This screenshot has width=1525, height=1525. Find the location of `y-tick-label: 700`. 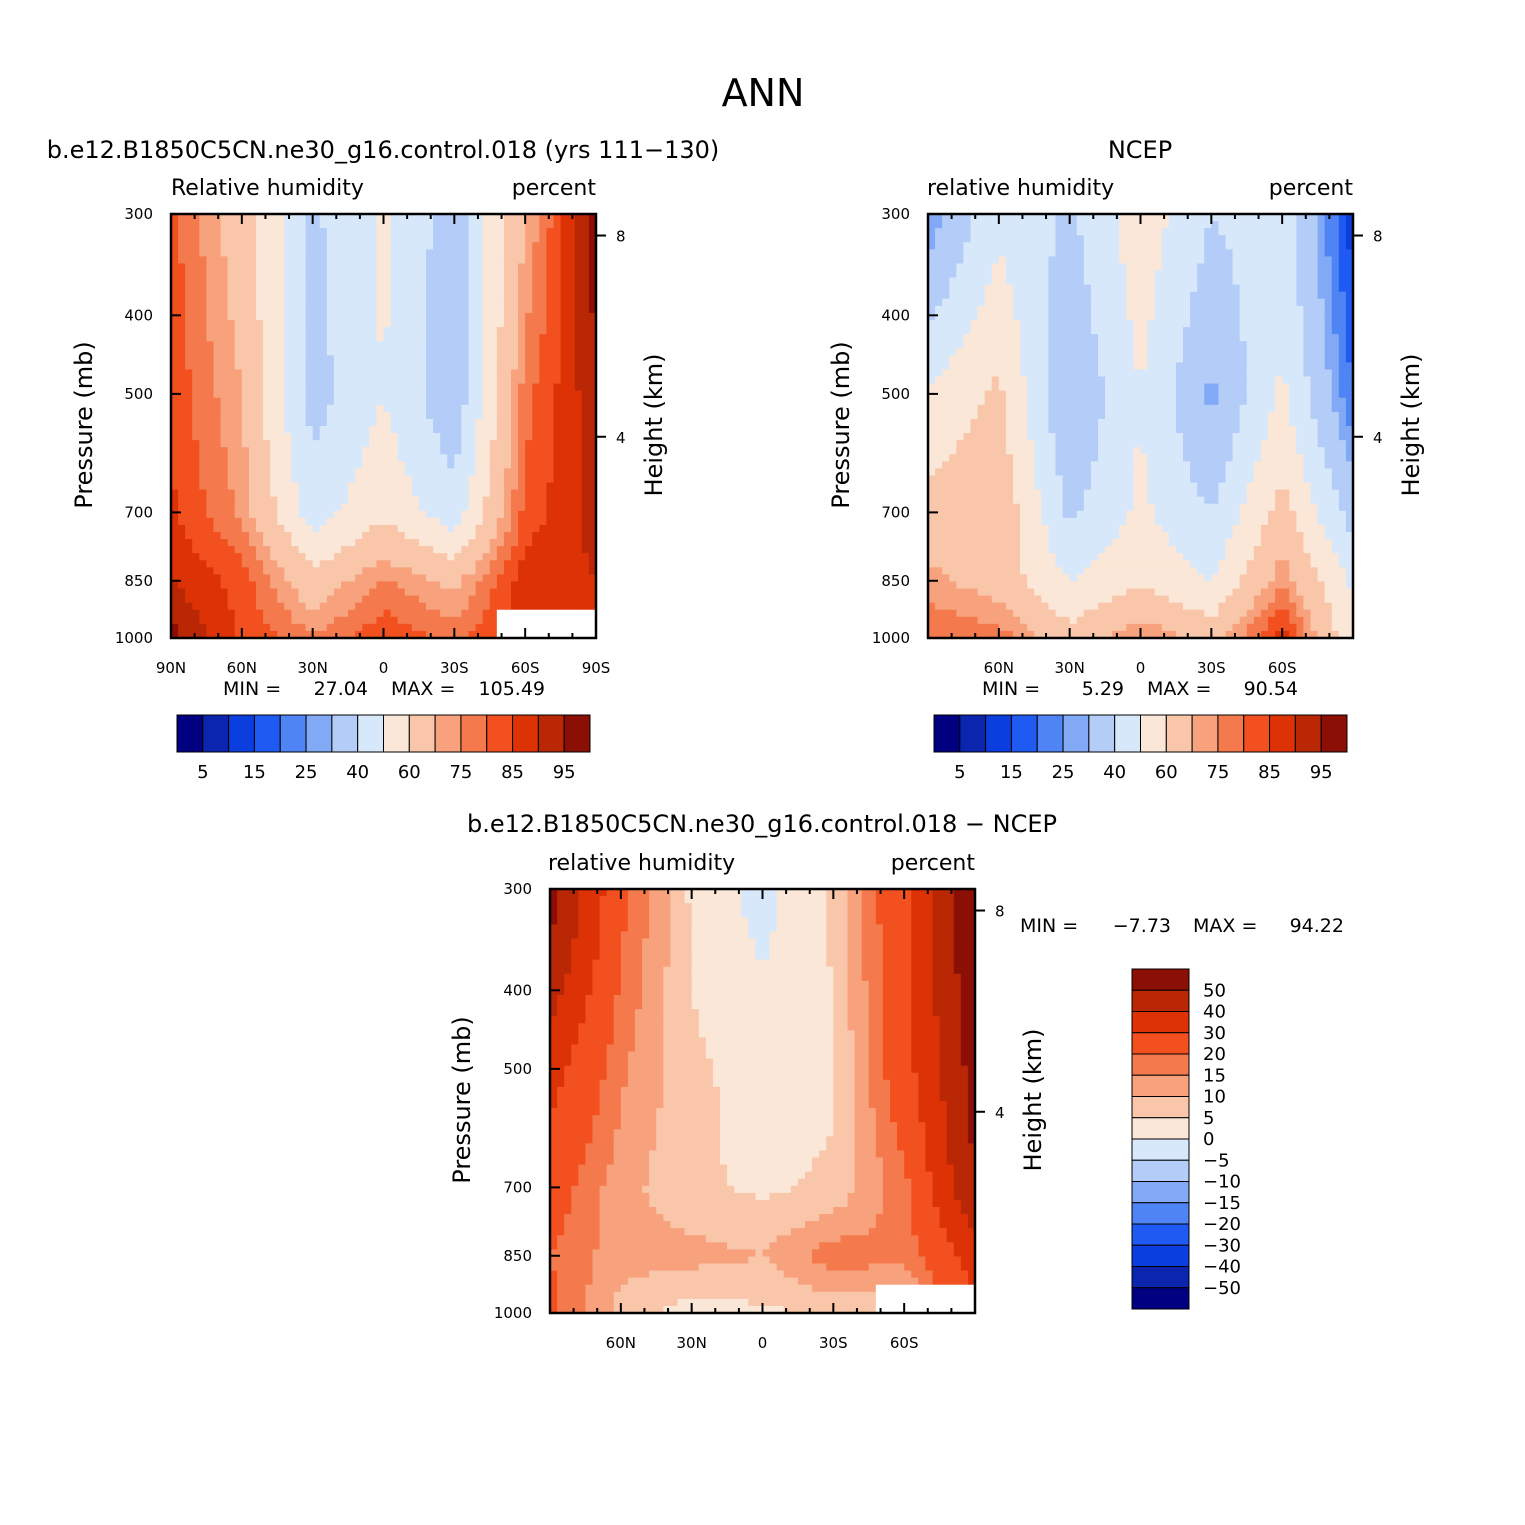

y-tick-label: 700 is located at coordinates (138, 512).